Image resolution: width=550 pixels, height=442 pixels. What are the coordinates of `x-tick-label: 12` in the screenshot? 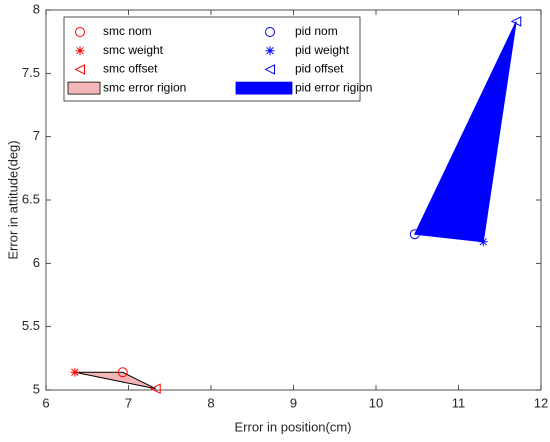 It's located at (541, 402).